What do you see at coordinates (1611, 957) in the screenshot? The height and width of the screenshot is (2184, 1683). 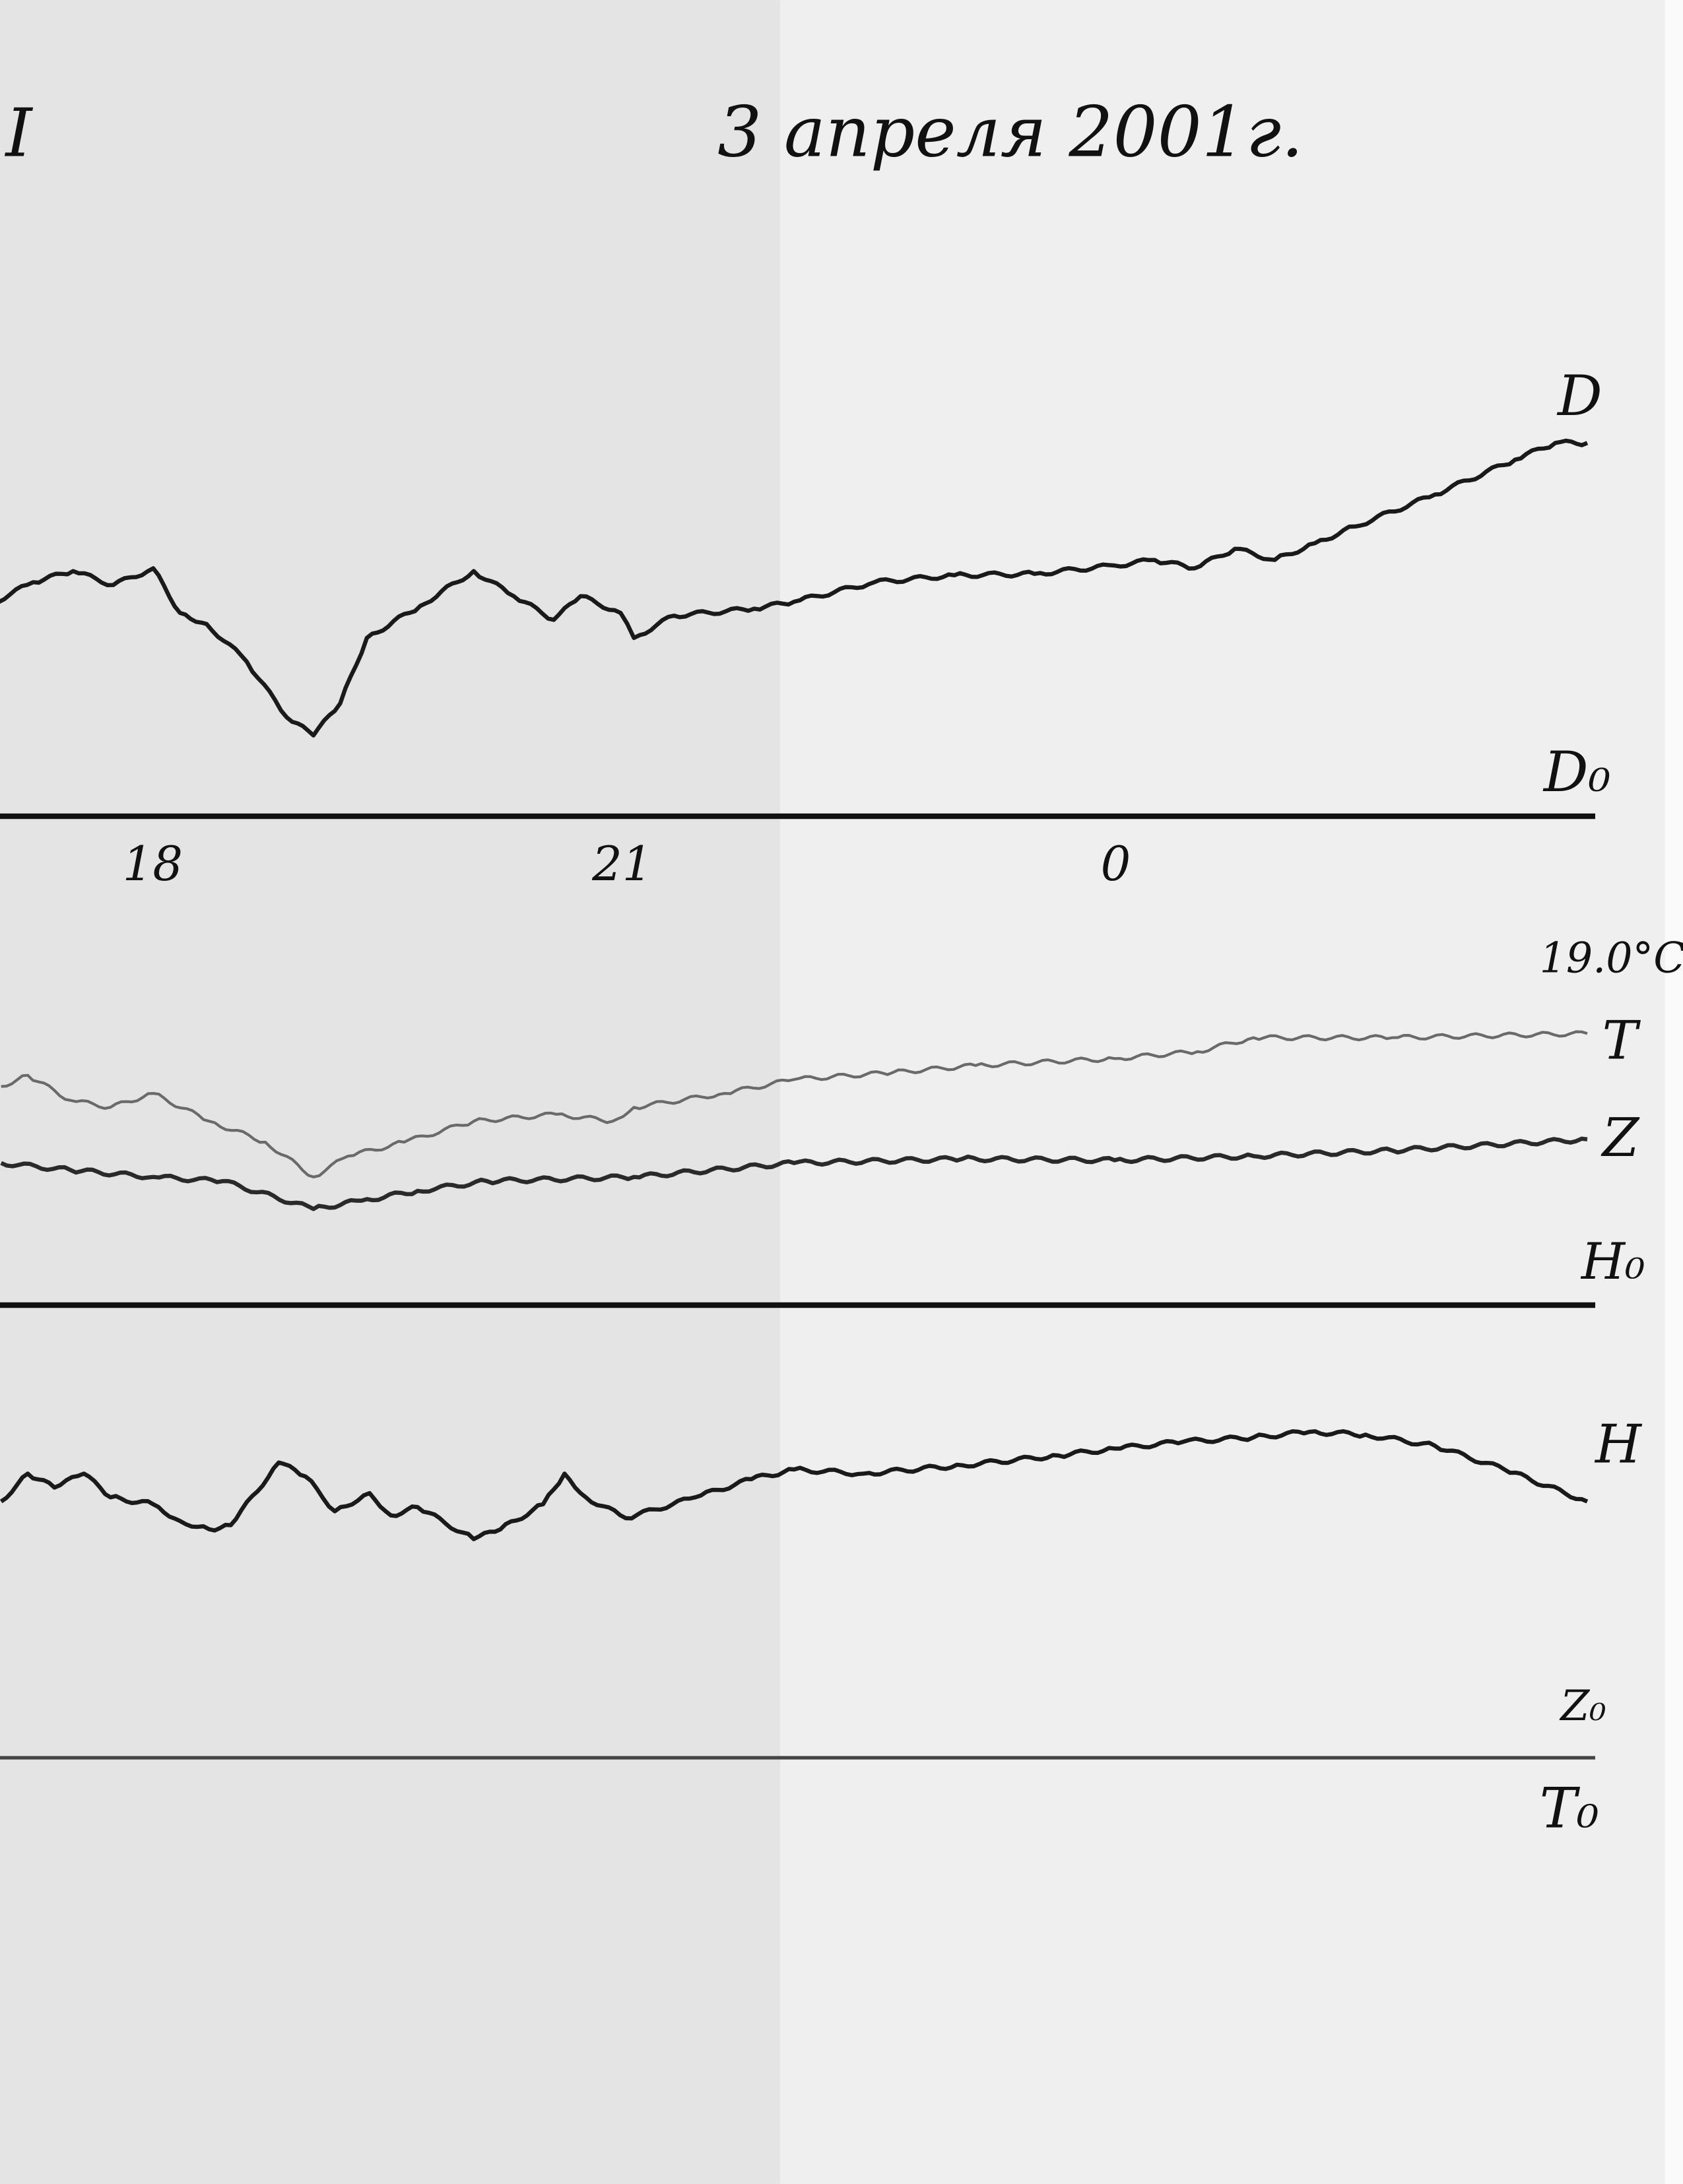 I see `label-temperature: 19.0°C` at bounding box center [1611, 957].